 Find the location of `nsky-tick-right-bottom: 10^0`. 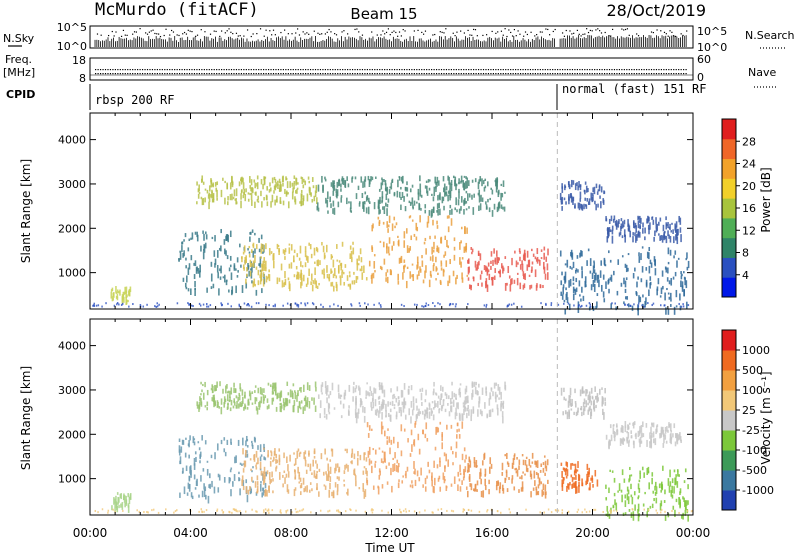

nsky-tick-right-bottom: 10^0 is located at coordinates (712, 47).